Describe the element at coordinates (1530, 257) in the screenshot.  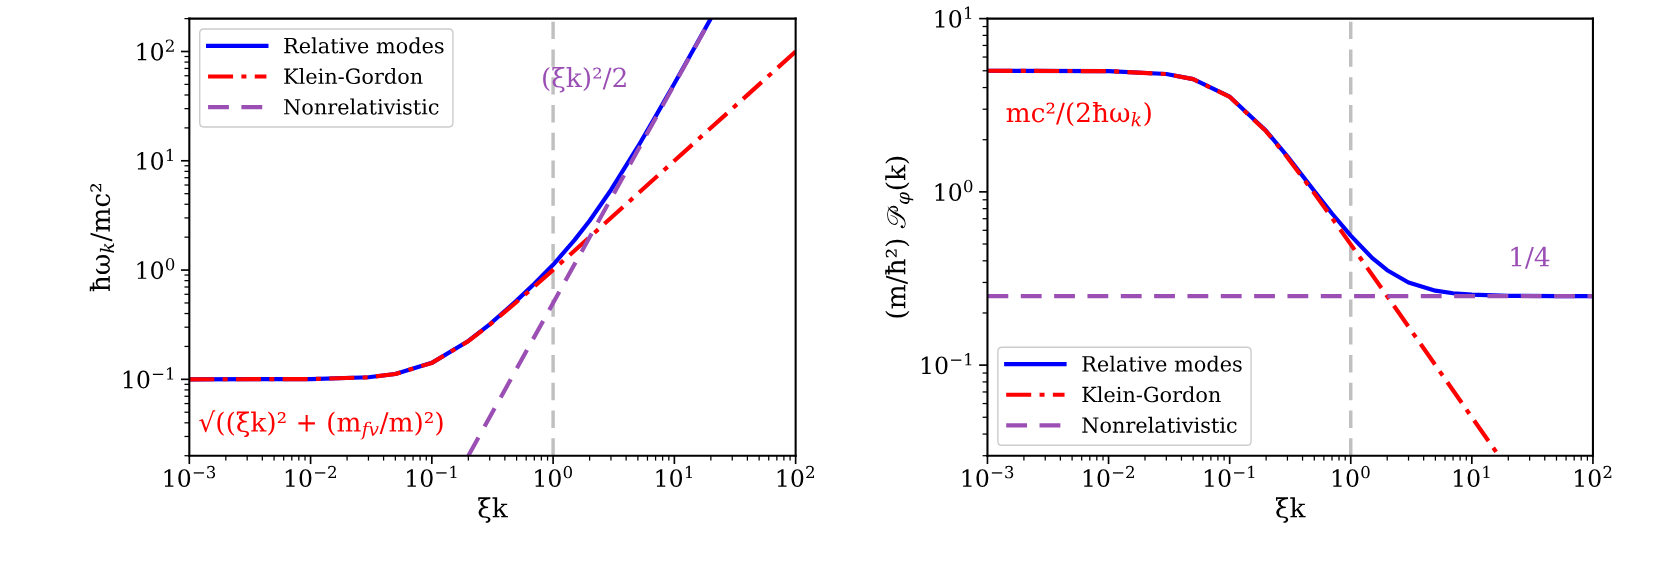
I see `annotation: 1/4` at that location.